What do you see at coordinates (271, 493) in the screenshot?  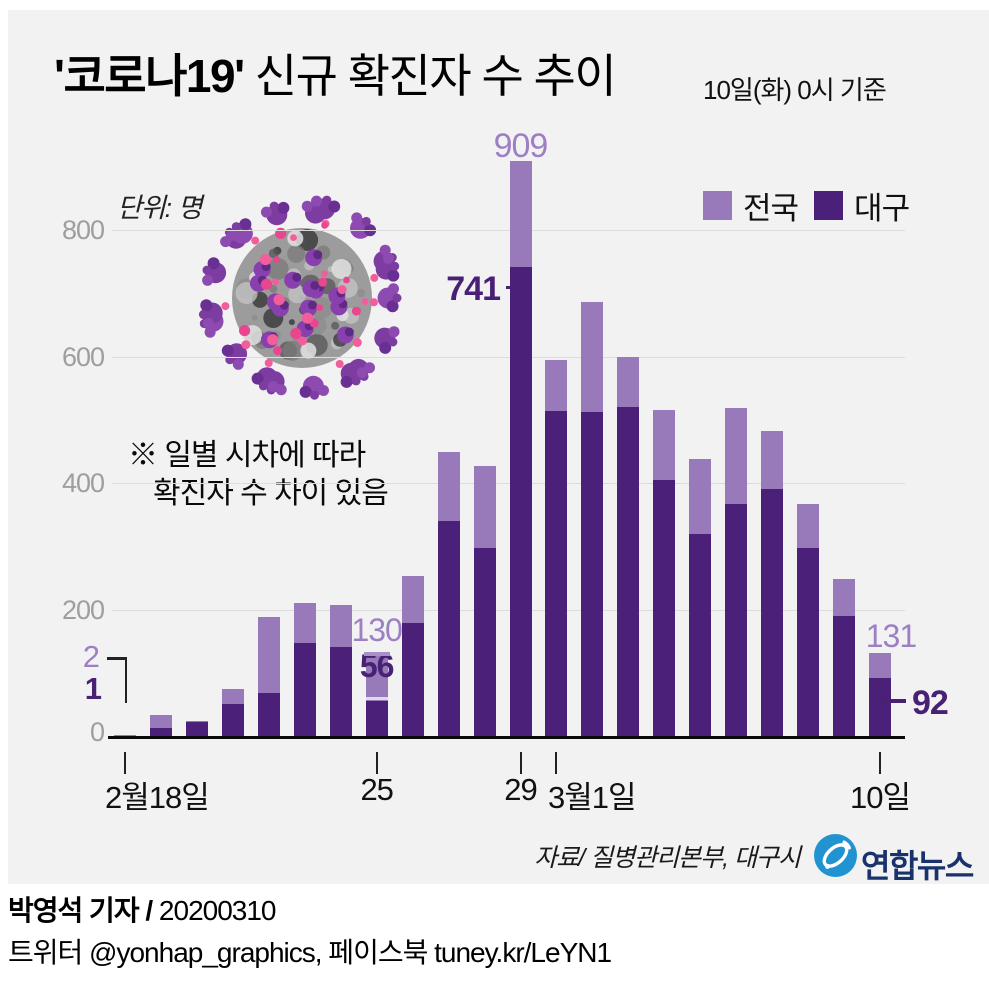 I see `chart-note-line2: 확진자 수 차이 있음` at bounding box center [271, 493].